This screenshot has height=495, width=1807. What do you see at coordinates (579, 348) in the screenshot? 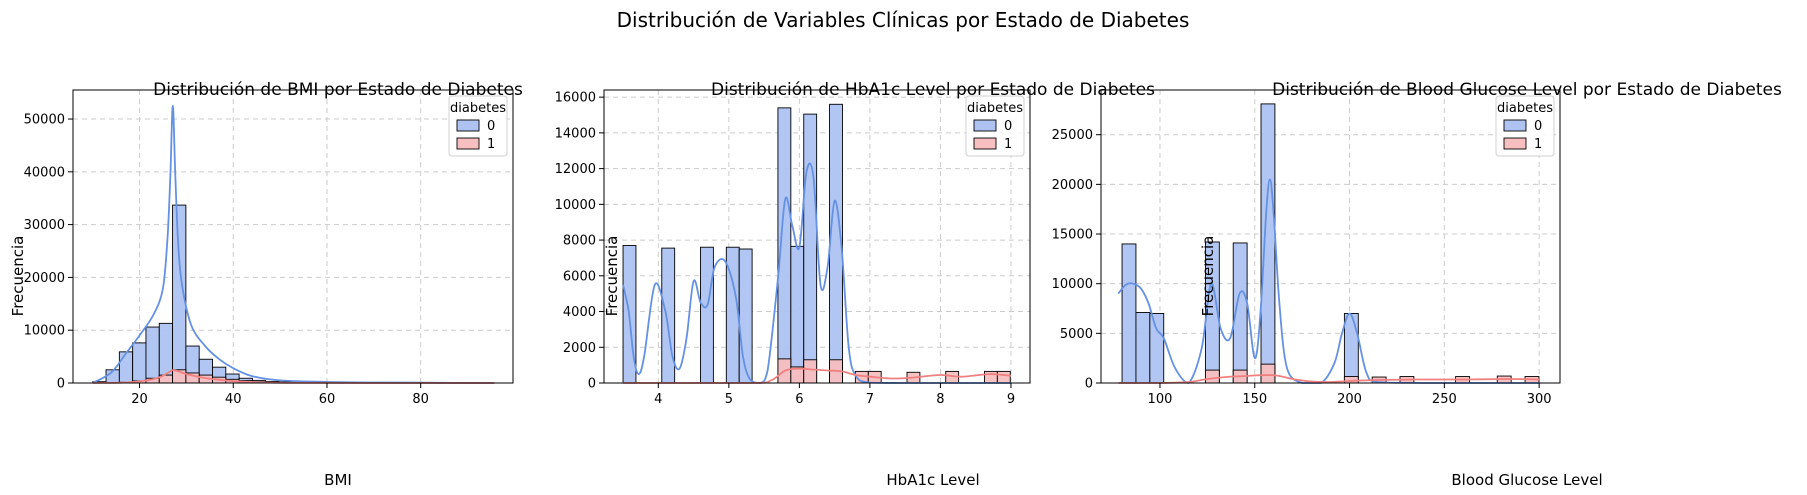
I see `y-tick-label: 2000` at bounding box center [579, 348].